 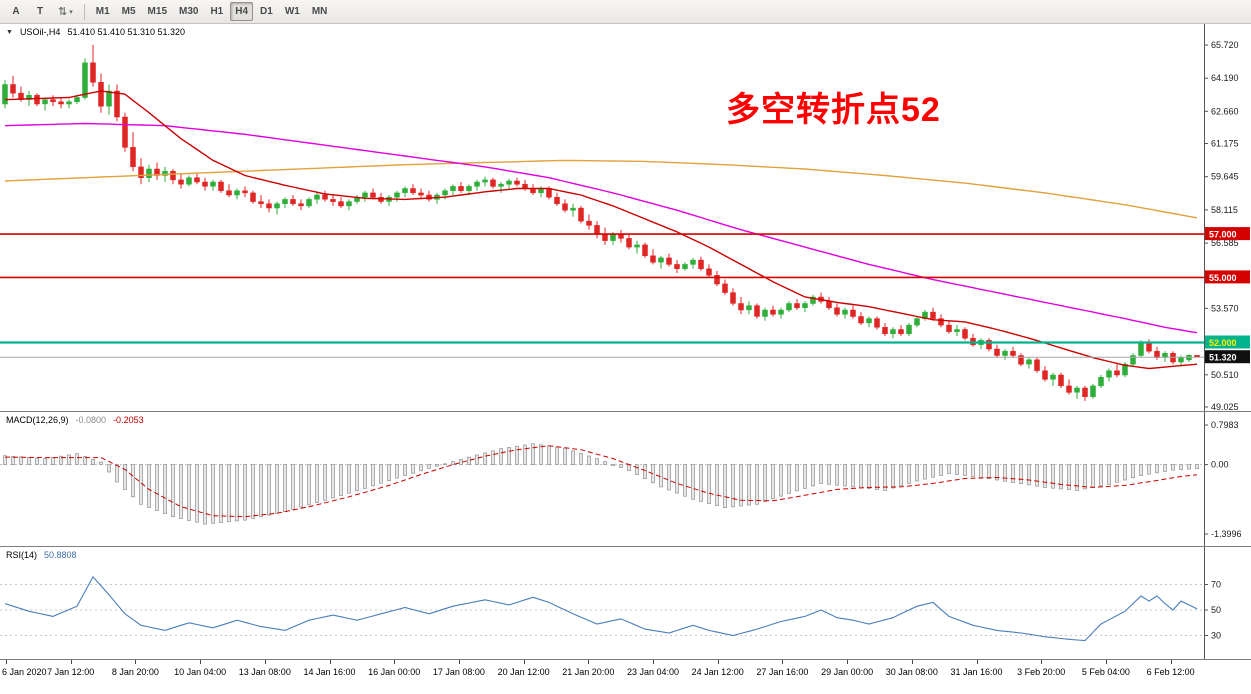 I want to click on macd-histogram, so click(x=601, y=484).